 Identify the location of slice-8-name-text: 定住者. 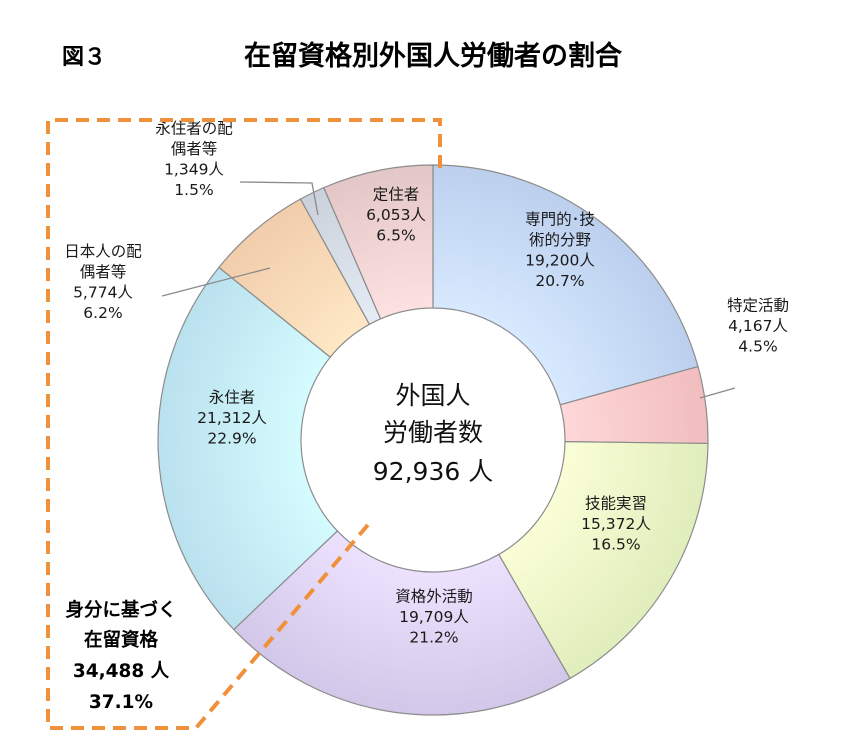
(396, 195).